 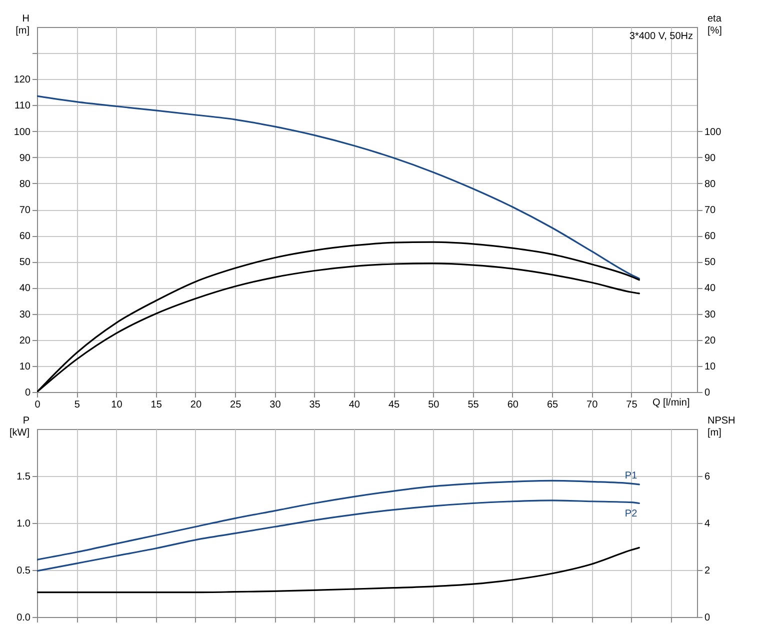 I want to click on y-tick-label: 10, so click(x=25, y=366).